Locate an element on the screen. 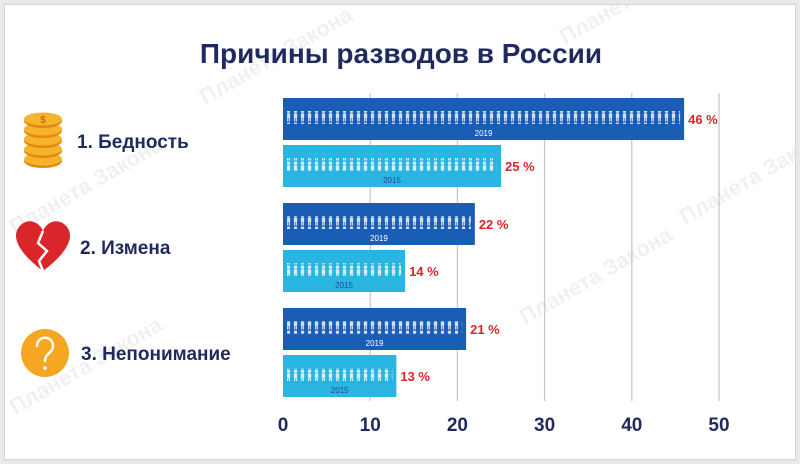  category-label: 2. Измена is located at coordinates (125, 248).